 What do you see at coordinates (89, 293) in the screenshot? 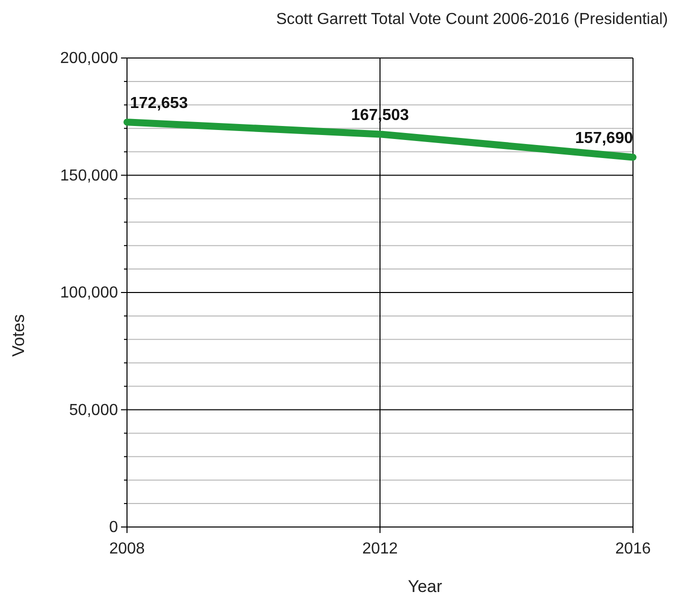
I see `y-tick-label: 100,000` at bounding box center [89, 293].